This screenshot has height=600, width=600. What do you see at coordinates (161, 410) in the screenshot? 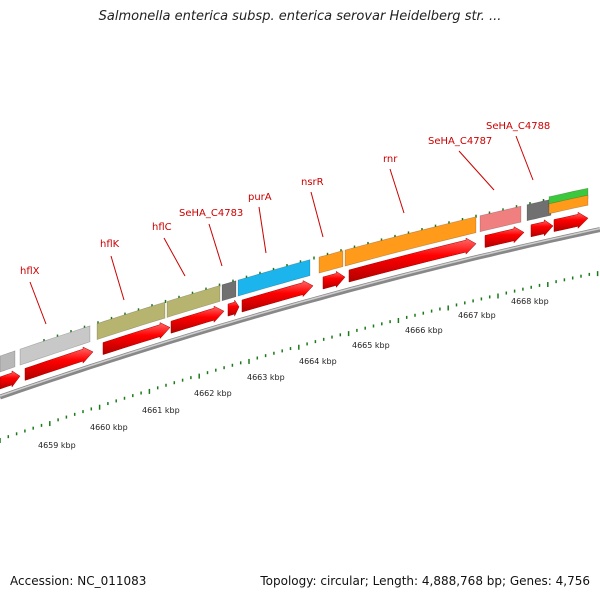
I see `ruler-label: 4661 kbp` at bounding box center [161, 410].